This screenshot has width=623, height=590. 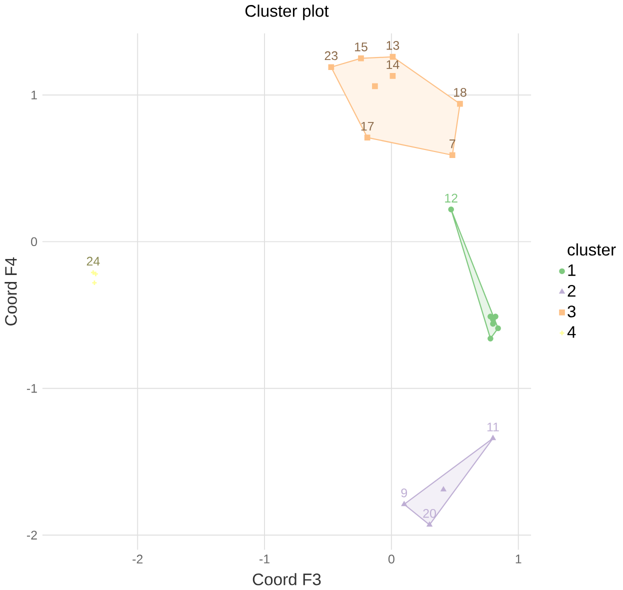 What do you see at coordinates (451, 198) in the screenshot?
I see `annotation: 12` at bounding box center [451, 198].